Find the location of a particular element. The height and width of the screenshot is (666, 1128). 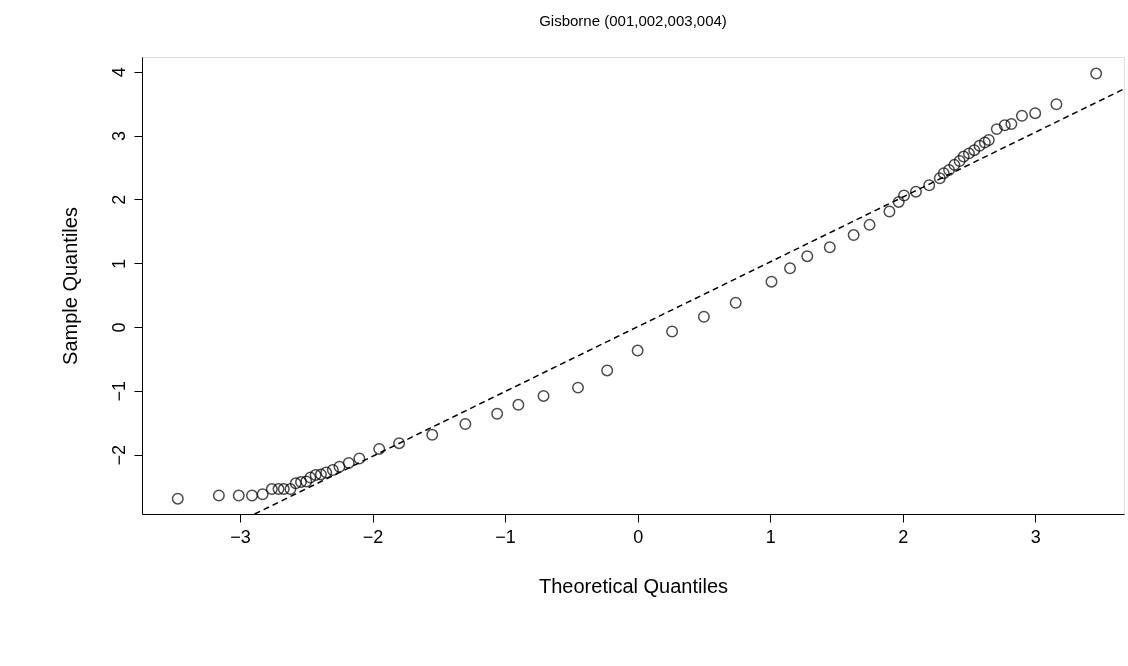

x-tick-label: −3 is located at coordinates (240, 536).